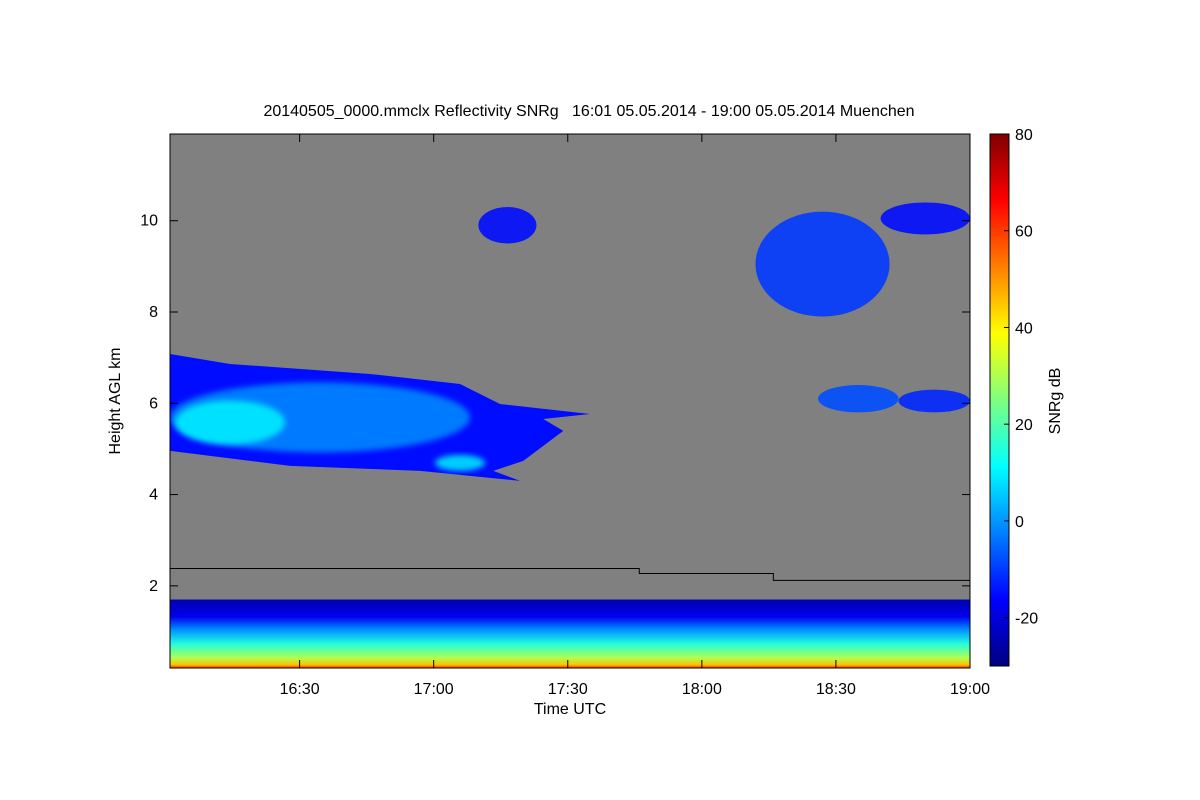 The height and width of the screenshot is (800, 1200). I want to click on colorbar-tick-label: 20, so click(1024, 425).